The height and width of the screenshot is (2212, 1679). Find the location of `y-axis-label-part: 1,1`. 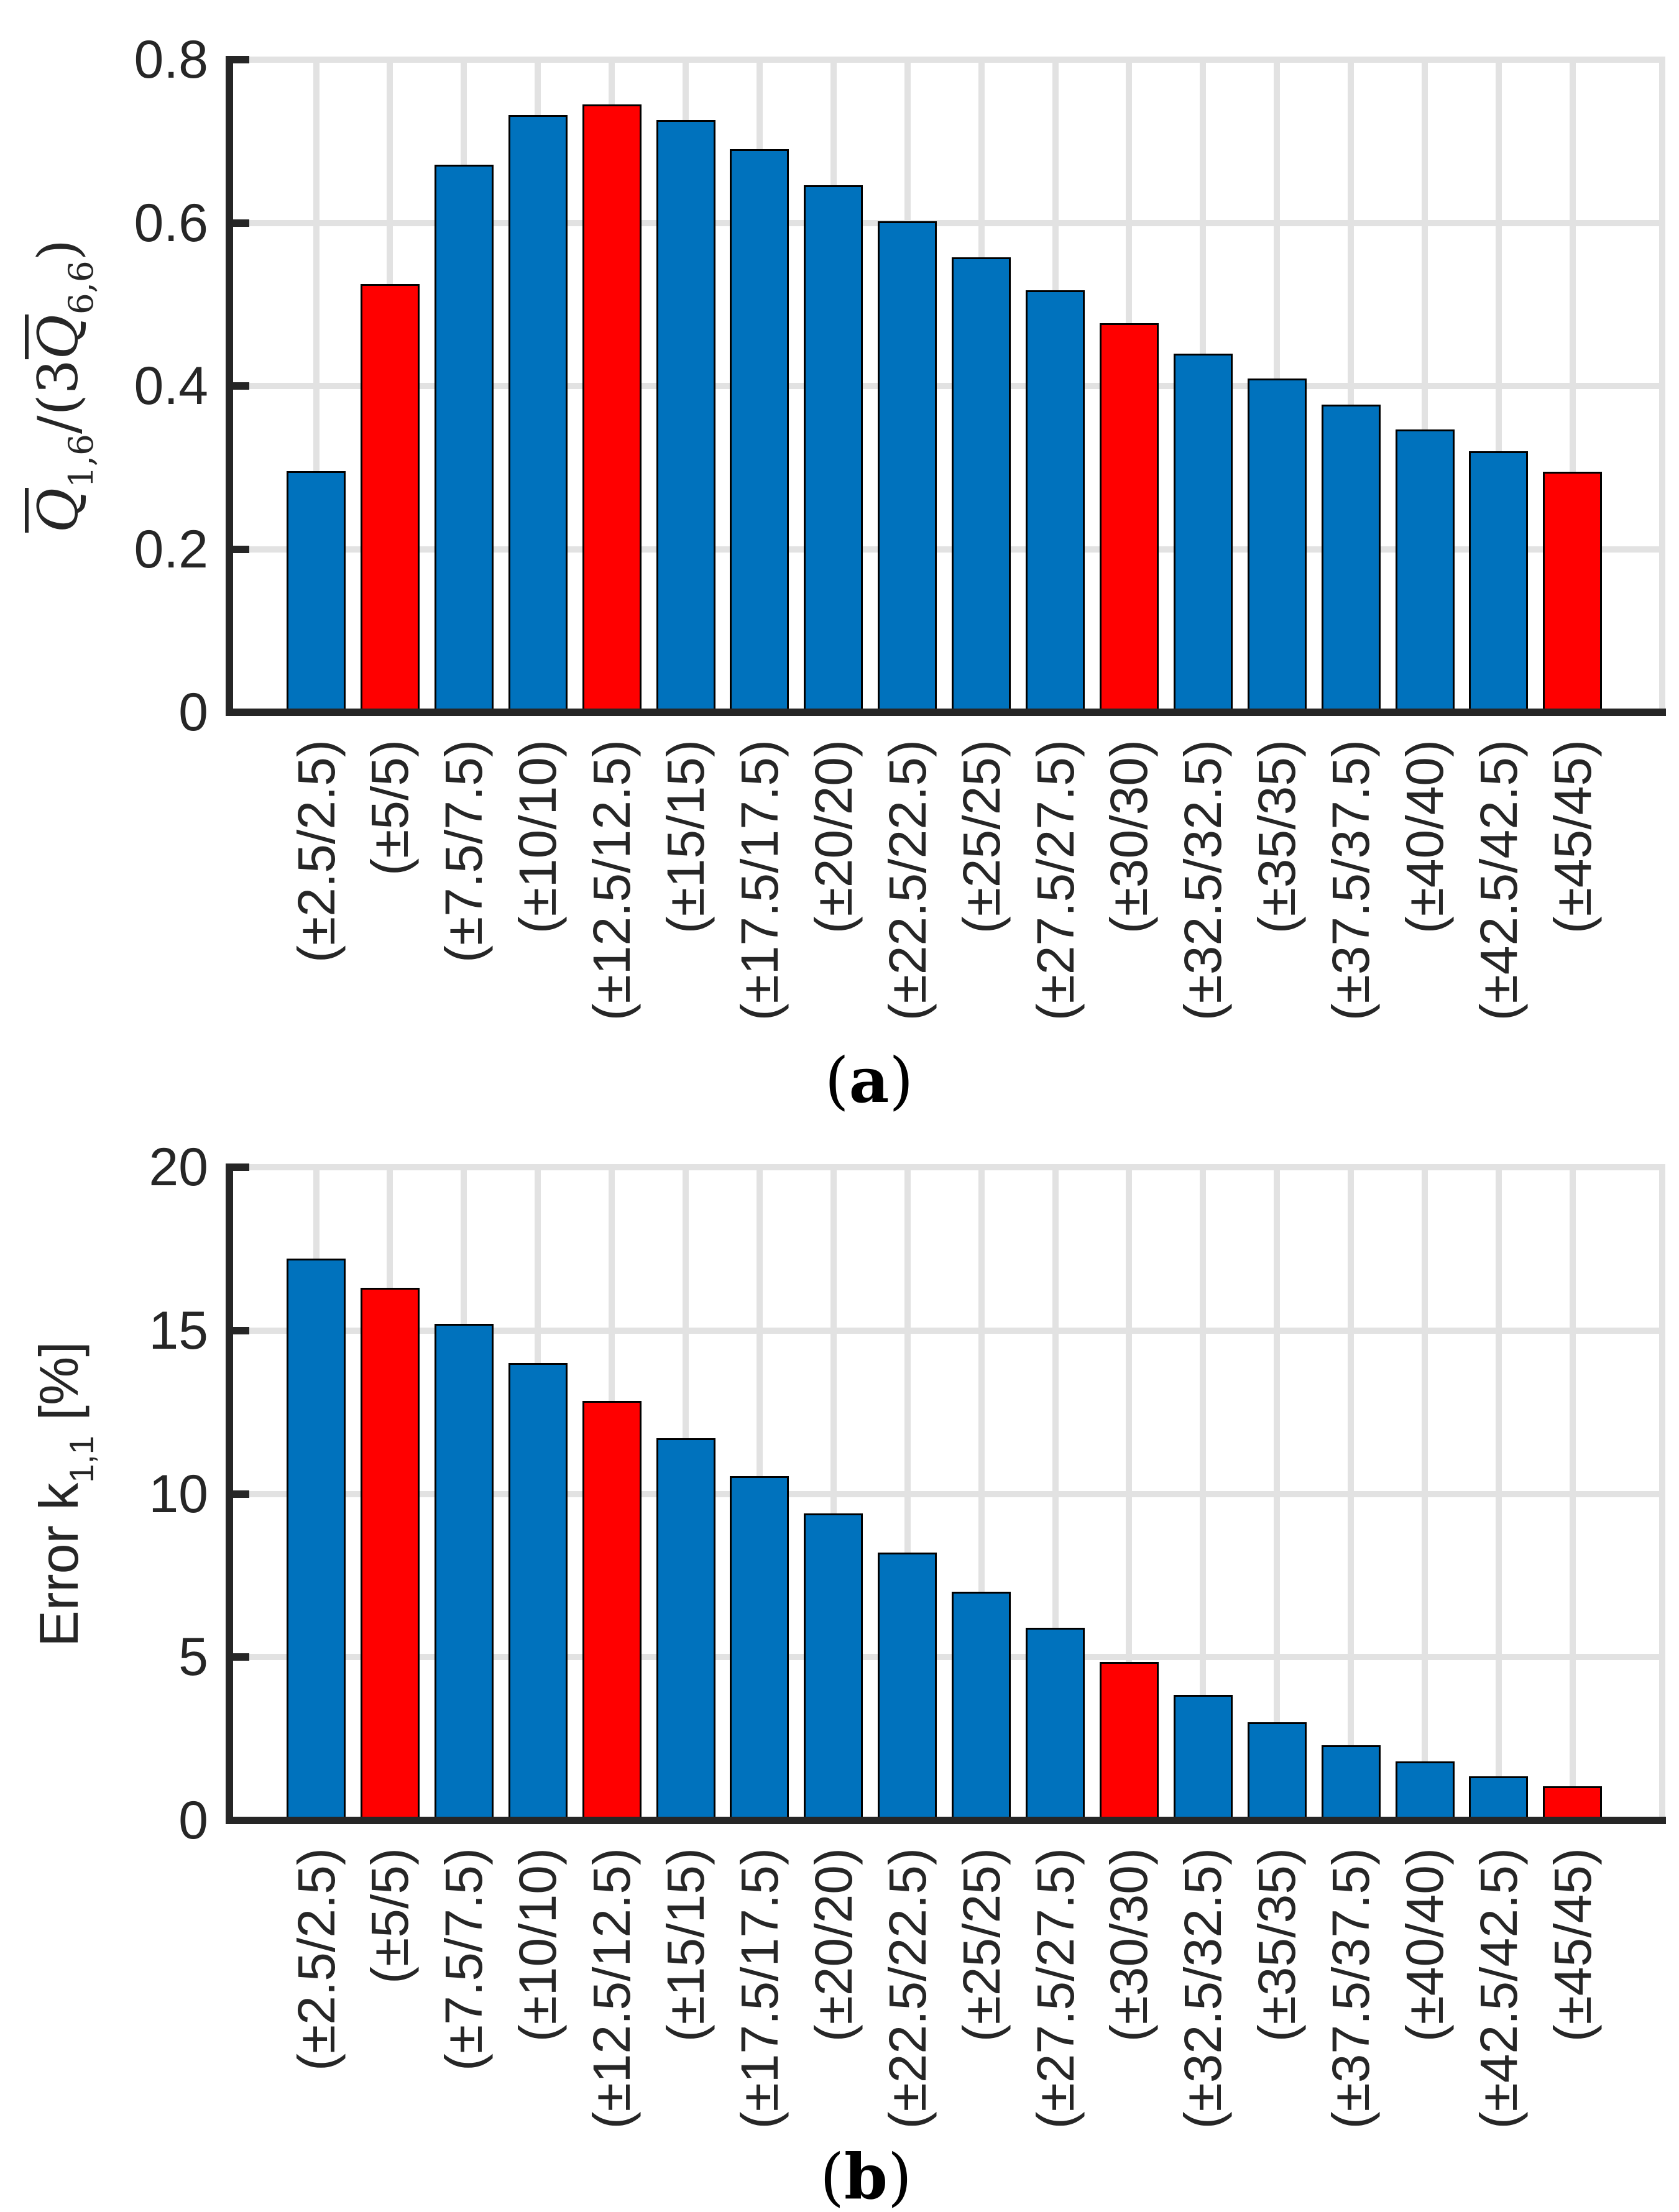

y-axis-label-part: 1,1 is located at coordinates (81, 1459).